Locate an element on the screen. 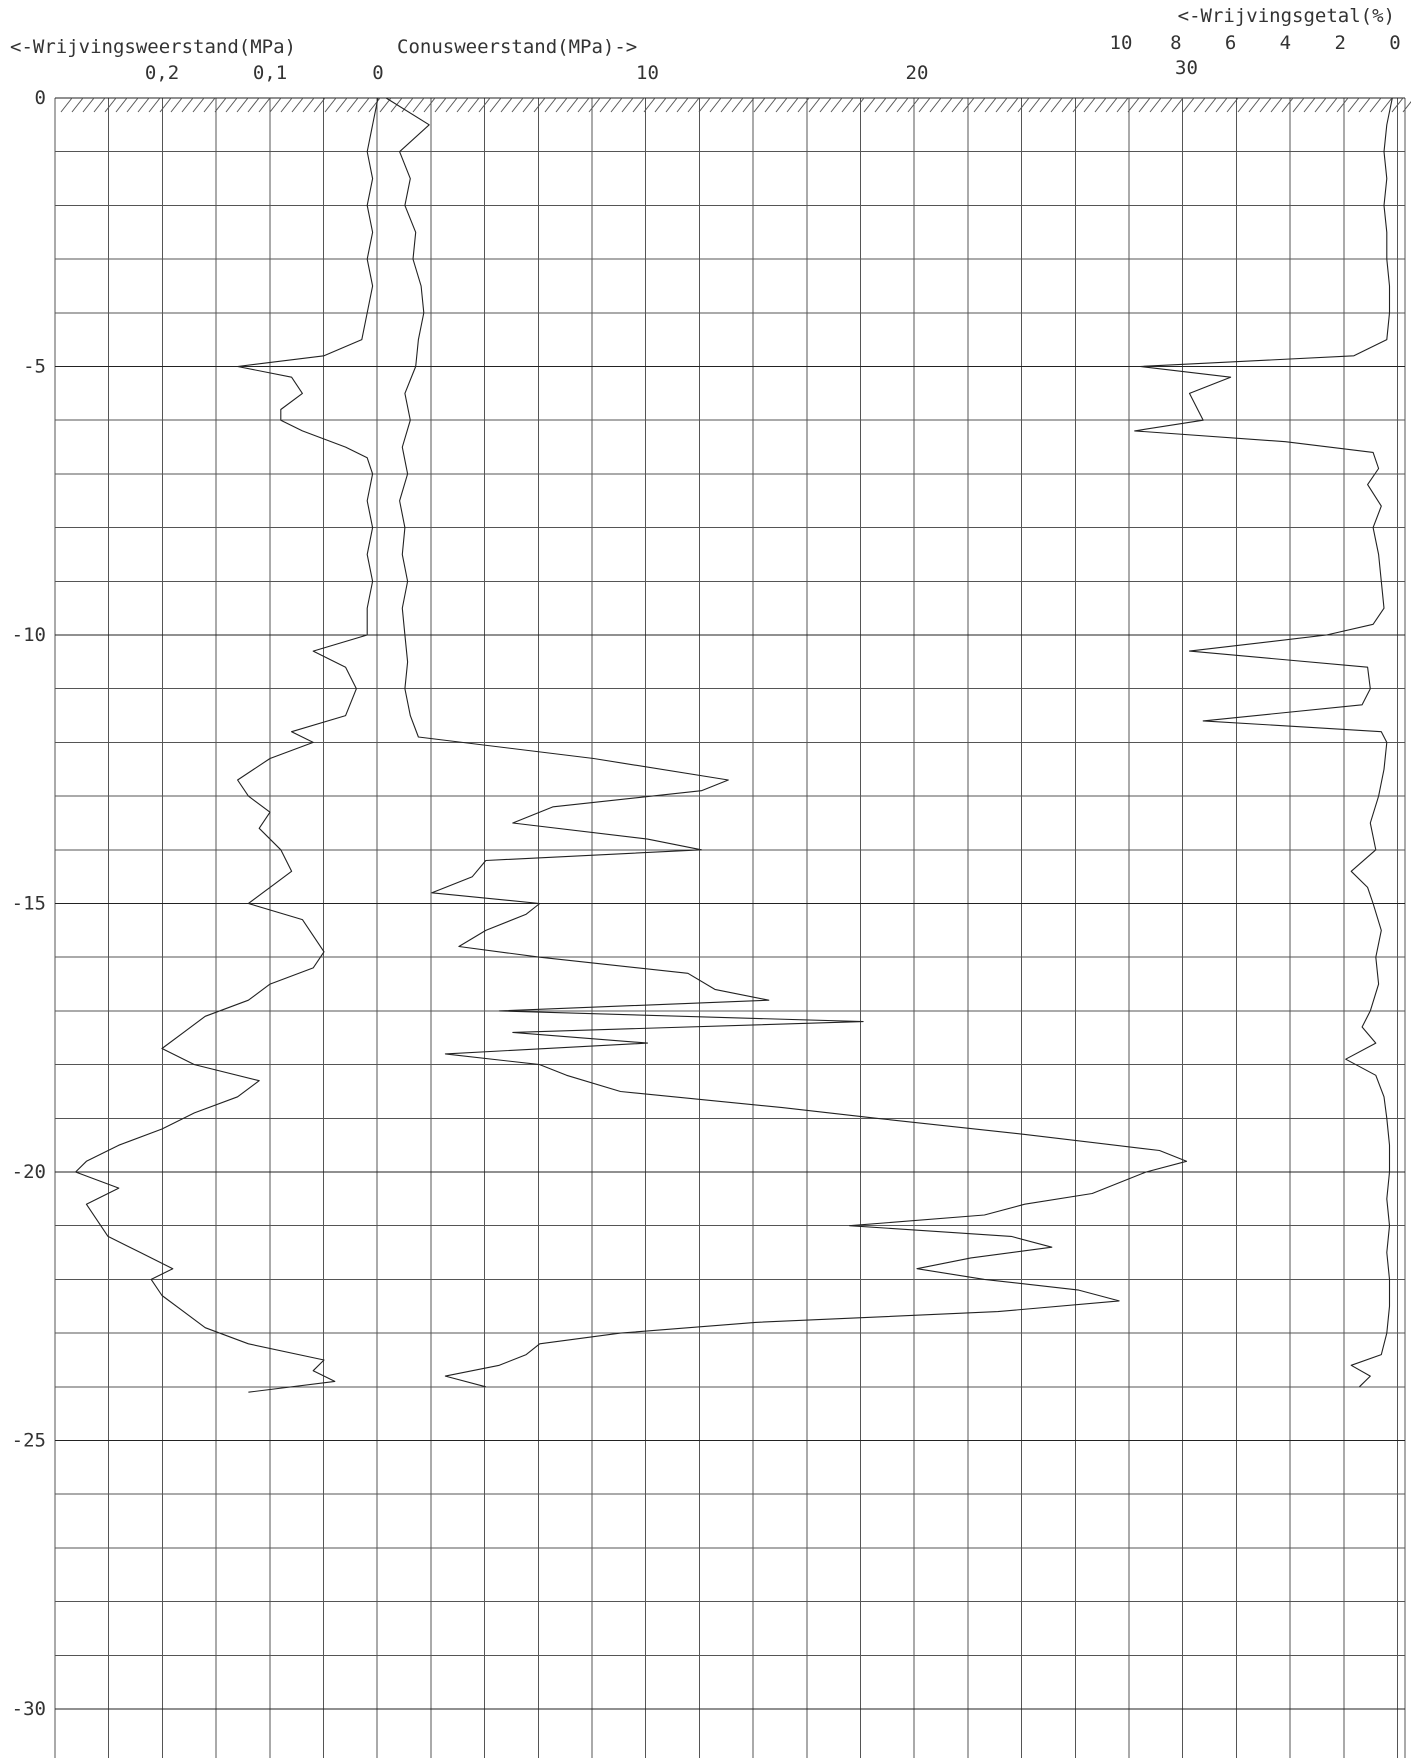  friction-tick-label: 0,1 is located at coordinates (270, 73).